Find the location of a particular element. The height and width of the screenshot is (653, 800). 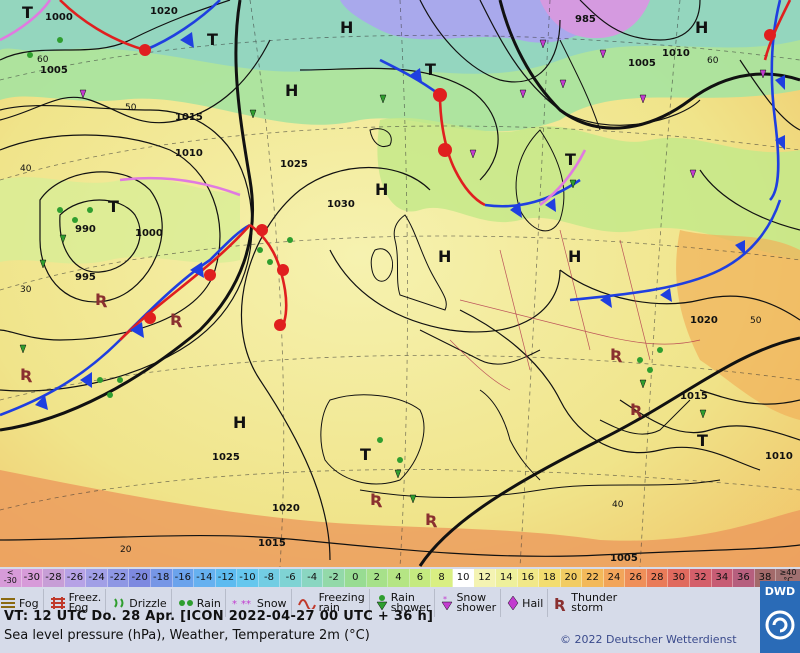

scale-cell: 22 is located at coordinates (593, 578).